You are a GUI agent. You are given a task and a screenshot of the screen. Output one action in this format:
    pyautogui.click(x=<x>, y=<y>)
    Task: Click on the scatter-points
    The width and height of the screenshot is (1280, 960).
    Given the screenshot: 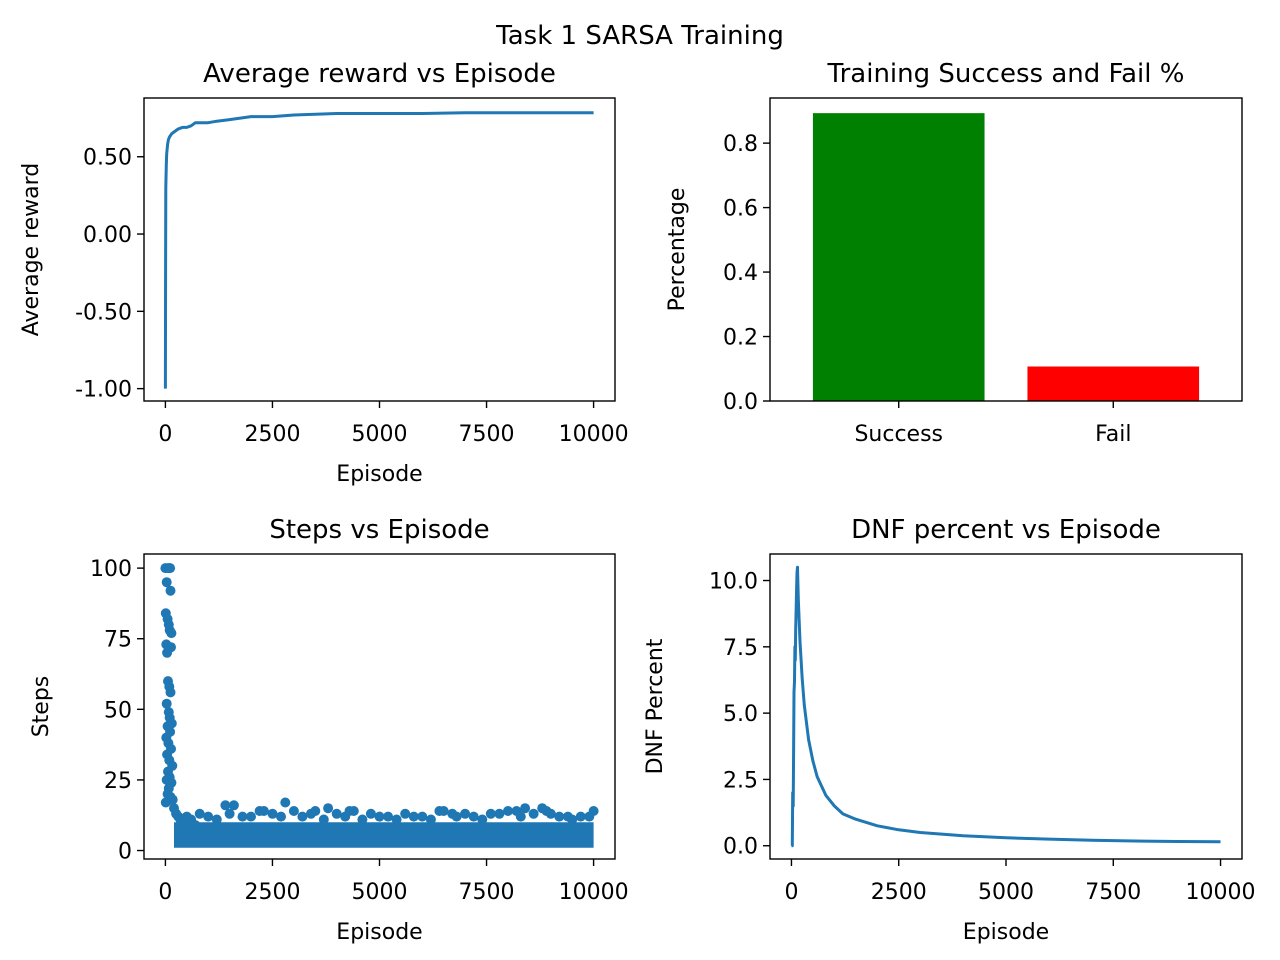 What is the action you would take?
    pyautogui.click(x=379, y=705)
    